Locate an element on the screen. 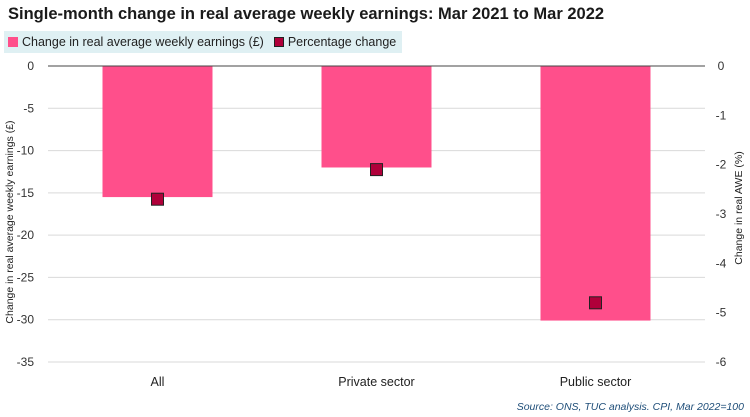  y2-tick-label: -3 is located at coordinates (721, 214).